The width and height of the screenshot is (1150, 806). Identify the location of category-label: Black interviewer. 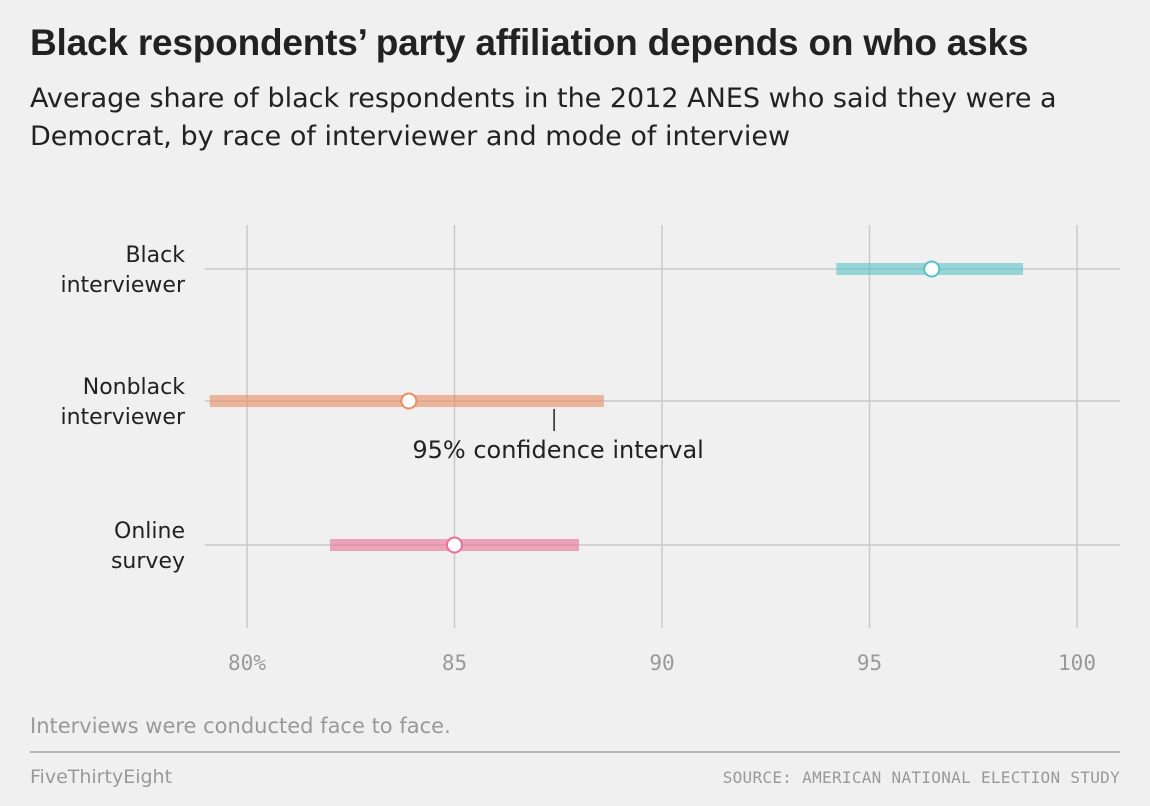
(122, 270).